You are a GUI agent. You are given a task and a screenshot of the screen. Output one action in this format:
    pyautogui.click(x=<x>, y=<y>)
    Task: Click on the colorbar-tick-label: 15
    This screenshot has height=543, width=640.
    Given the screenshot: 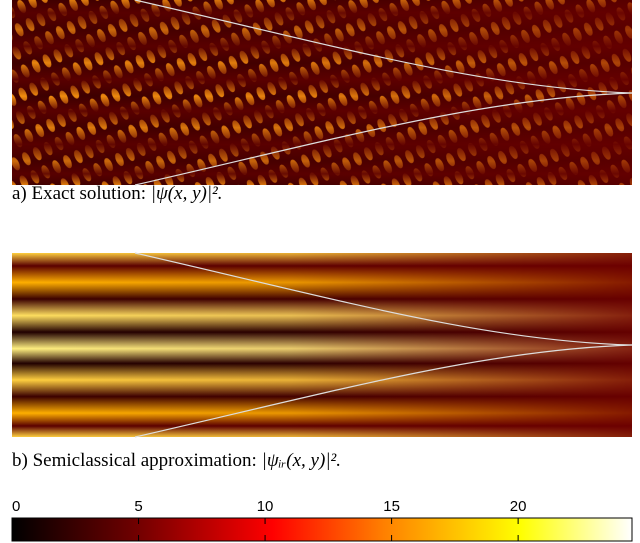 What is the action you would take?
    pyautogui.click(x=391, y=506)
    